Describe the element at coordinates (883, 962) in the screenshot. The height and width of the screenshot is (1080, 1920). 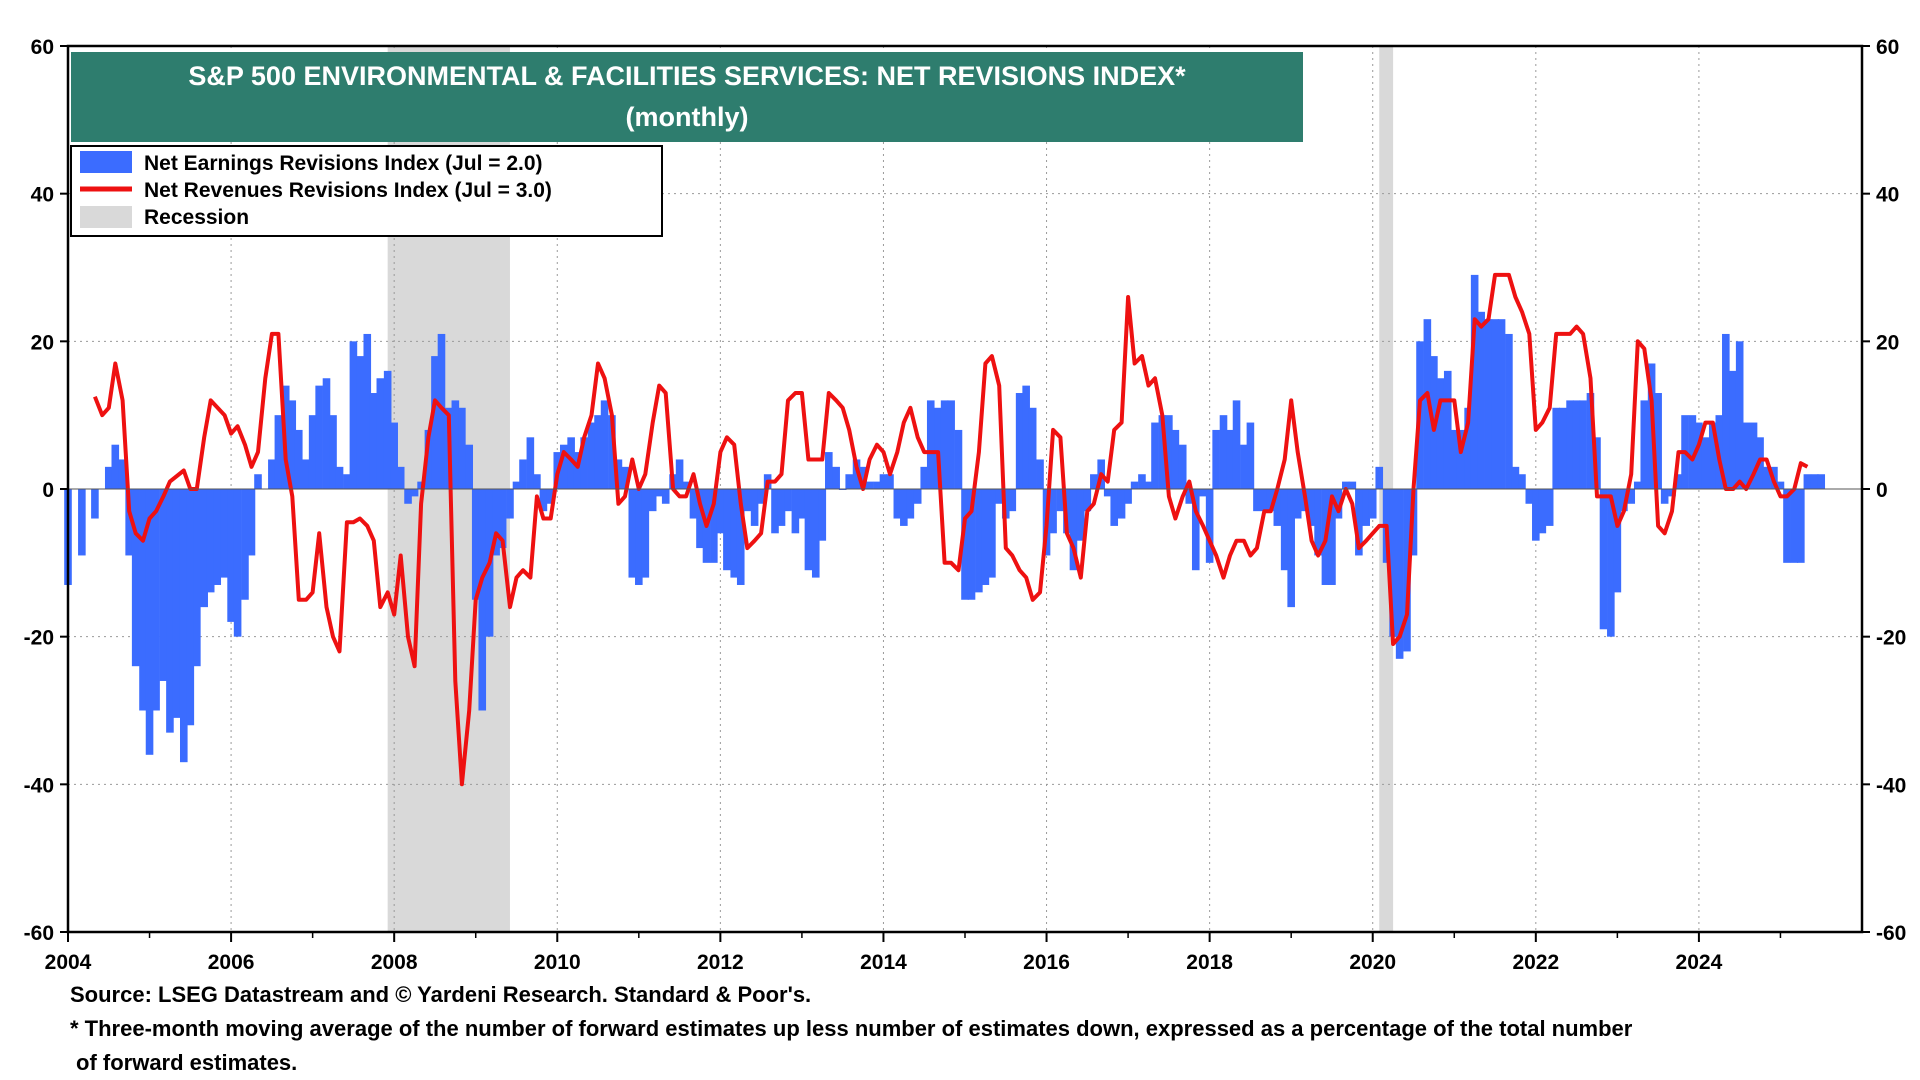
I see `x-tick-label: 2014` at that location.